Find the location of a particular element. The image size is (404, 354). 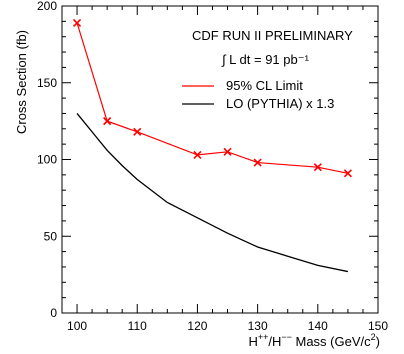

x-tick-label: 130 is located at coordinates (258, 326).